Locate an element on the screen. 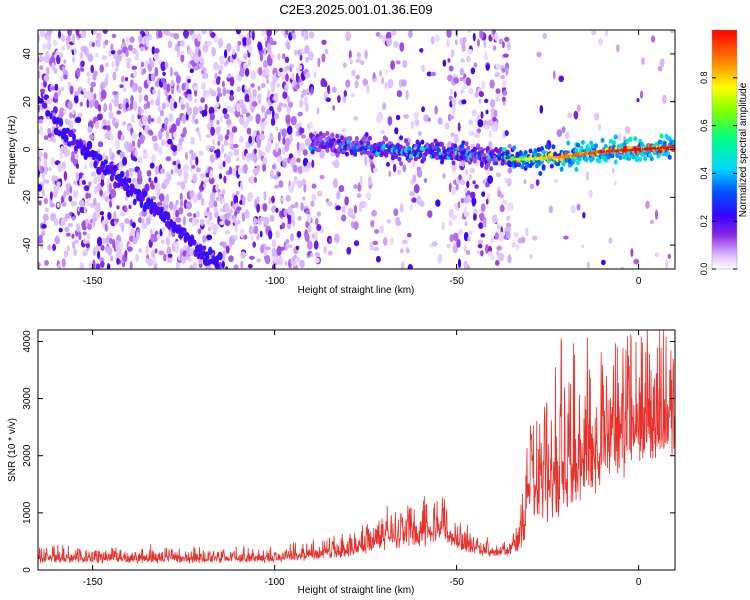 The image size is (750, 600). x-tick-label: -100 is located at coordinates (275, 582).